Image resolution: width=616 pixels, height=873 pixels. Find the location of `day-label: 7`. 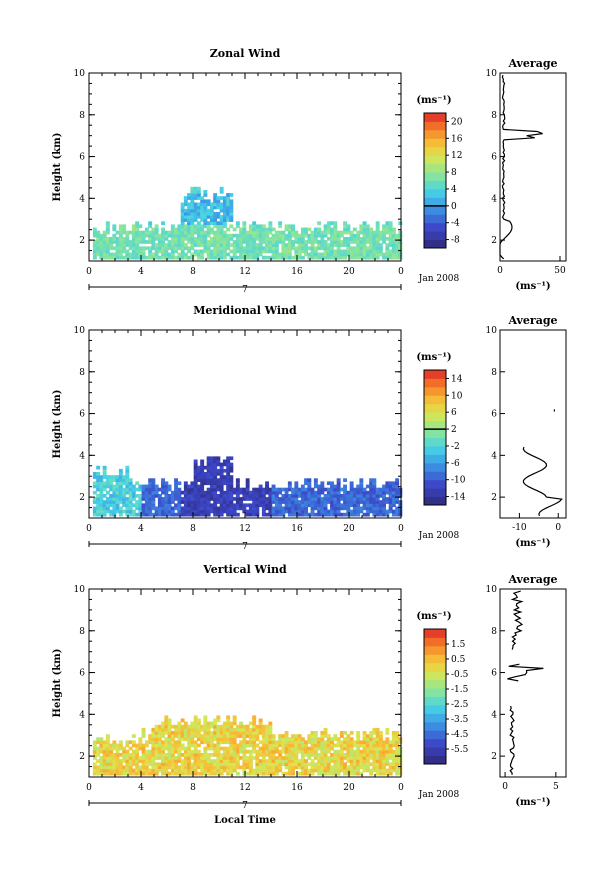

day-label: 7 is located at coordinates (245, 290).